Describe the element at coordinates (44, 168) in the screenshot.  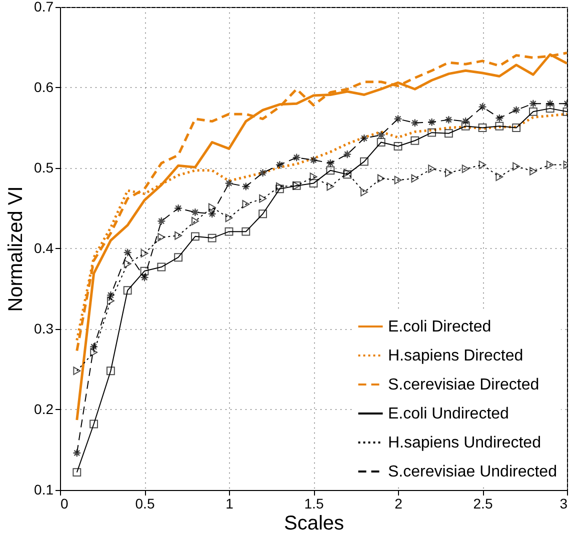
I see `y-tick-label: 0.5` at that location.